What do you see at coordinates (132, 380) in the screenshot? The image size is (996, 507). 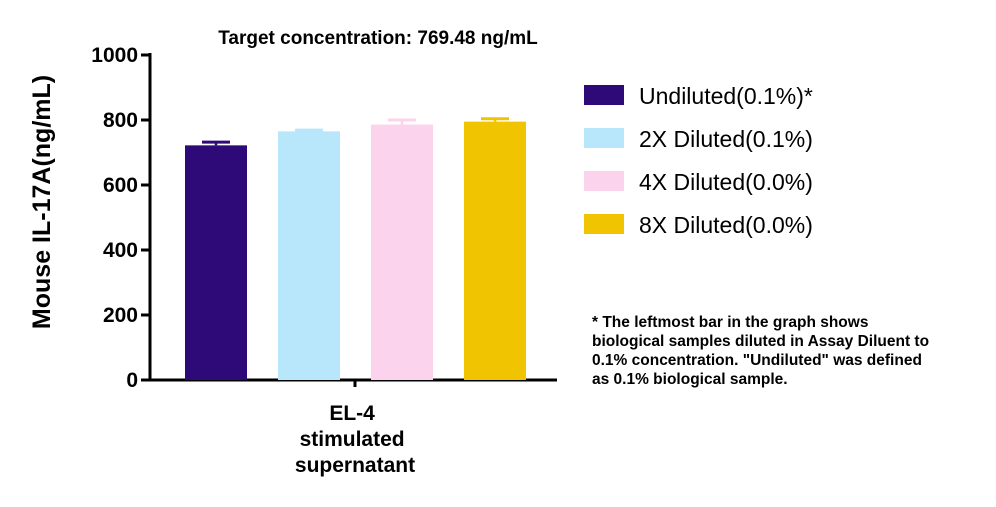 I see `y-tick-label: 0` at bounding box center [132, 380].